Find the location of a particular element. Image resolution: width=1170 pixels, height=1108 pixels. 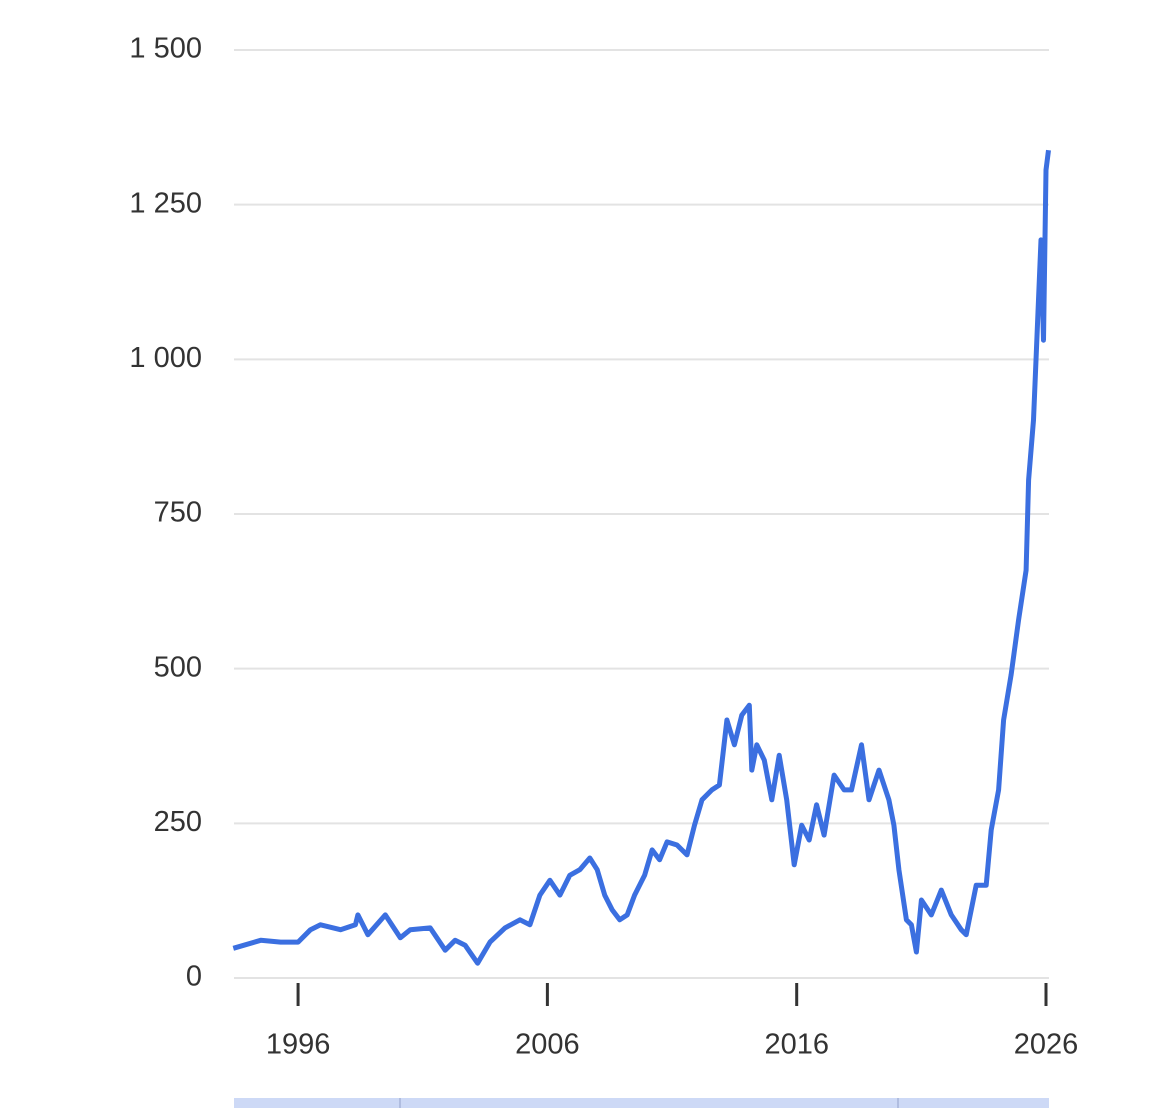

y-tick-label: 750 is located at coordinates (178, 513).